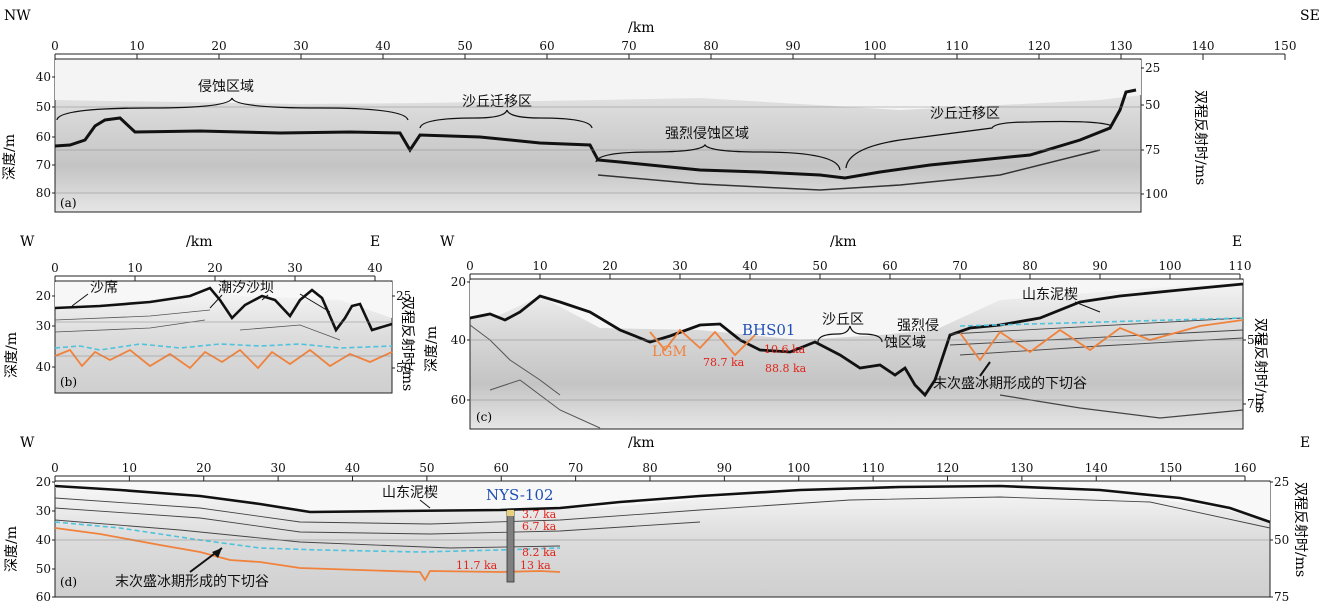 The image size is (1326, 607). What do you see at coordinates (1121, 46) in the screenshot?
I see `panel-a-x-tick-label: 130` at bounding box center [1121, 46].